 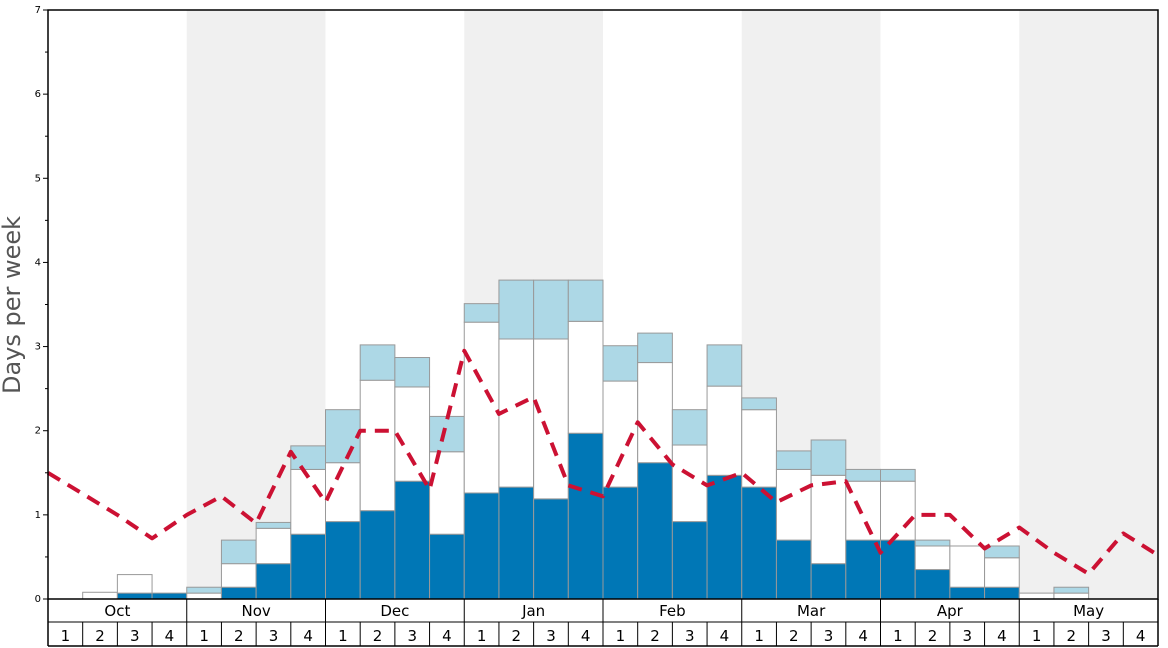 What do you see at coordinates (38, 599) in the screenshot?
I see `y-tick-label: 0` at bounding box center [38, 599].